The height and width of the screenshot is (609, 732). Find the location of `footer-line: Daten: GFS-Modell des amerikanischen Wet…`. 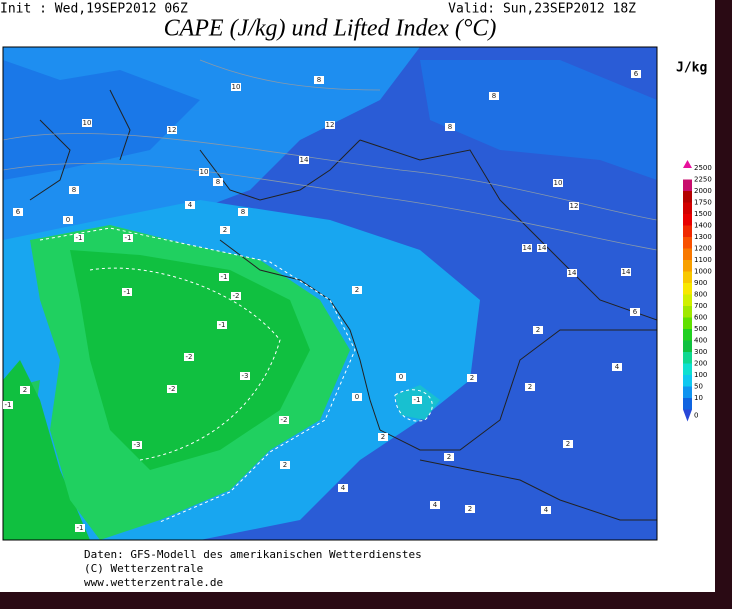

footer-line: Daten: GFS-Modell des amerikanischen Wet… is located at coordinates (253, 554).